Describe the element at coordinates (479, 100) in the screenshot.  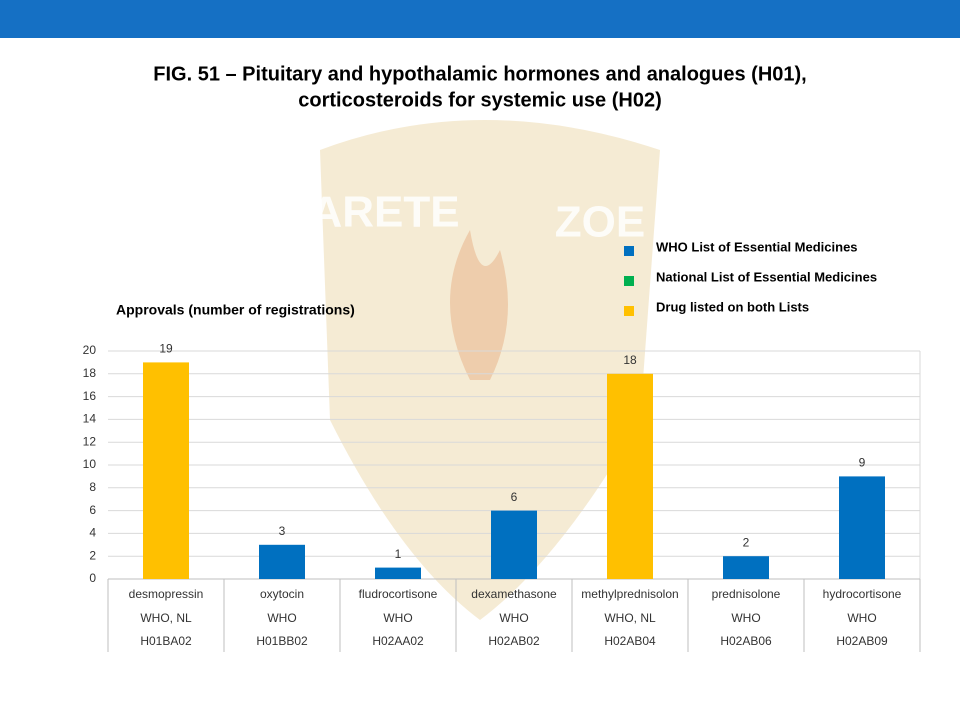
I see `chart-subtitle: corticosteroids for systemic use (H02)` at that location.